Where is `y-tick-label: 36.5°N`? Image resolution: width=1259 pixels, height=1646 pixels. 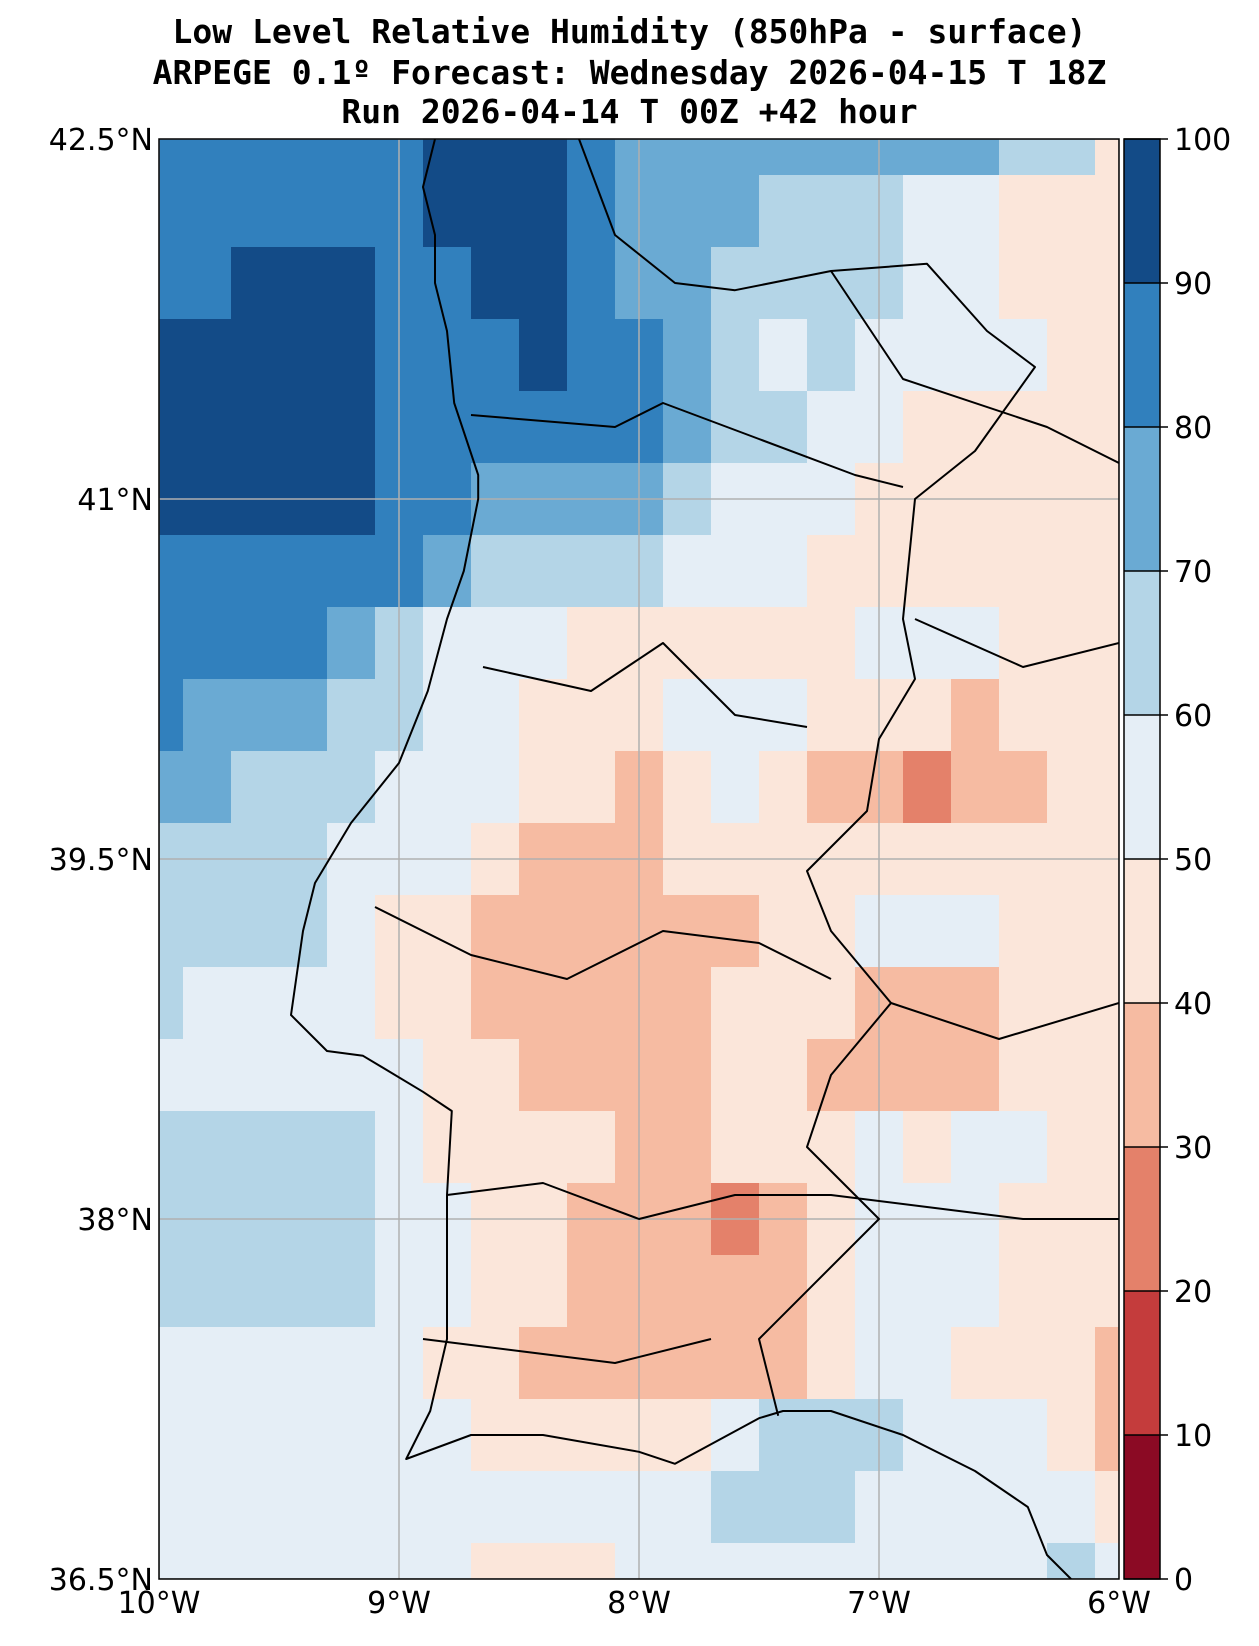 y-tick-label: 36.5°N is located at coordinates (101, 1580).